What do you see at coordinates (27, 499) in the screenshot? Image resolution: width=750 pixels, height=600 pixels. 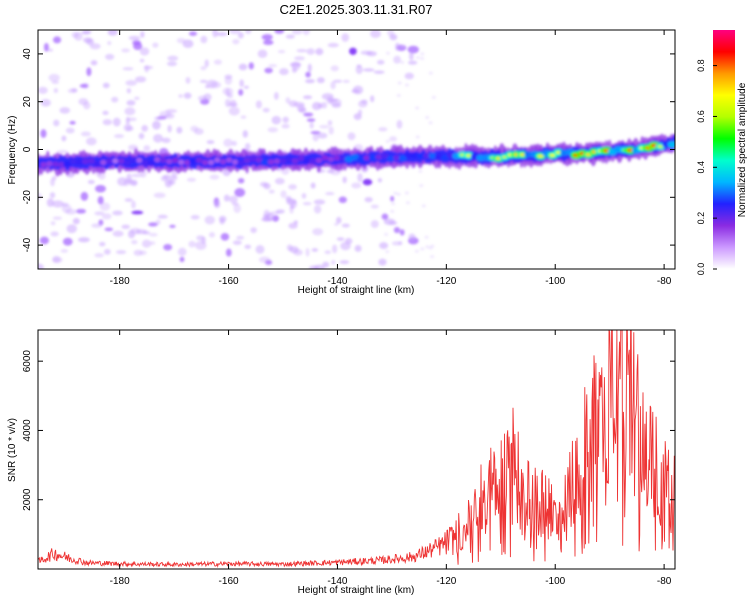 I see `snr-y-tick-label: 2000` at bounding box center [27, 499].